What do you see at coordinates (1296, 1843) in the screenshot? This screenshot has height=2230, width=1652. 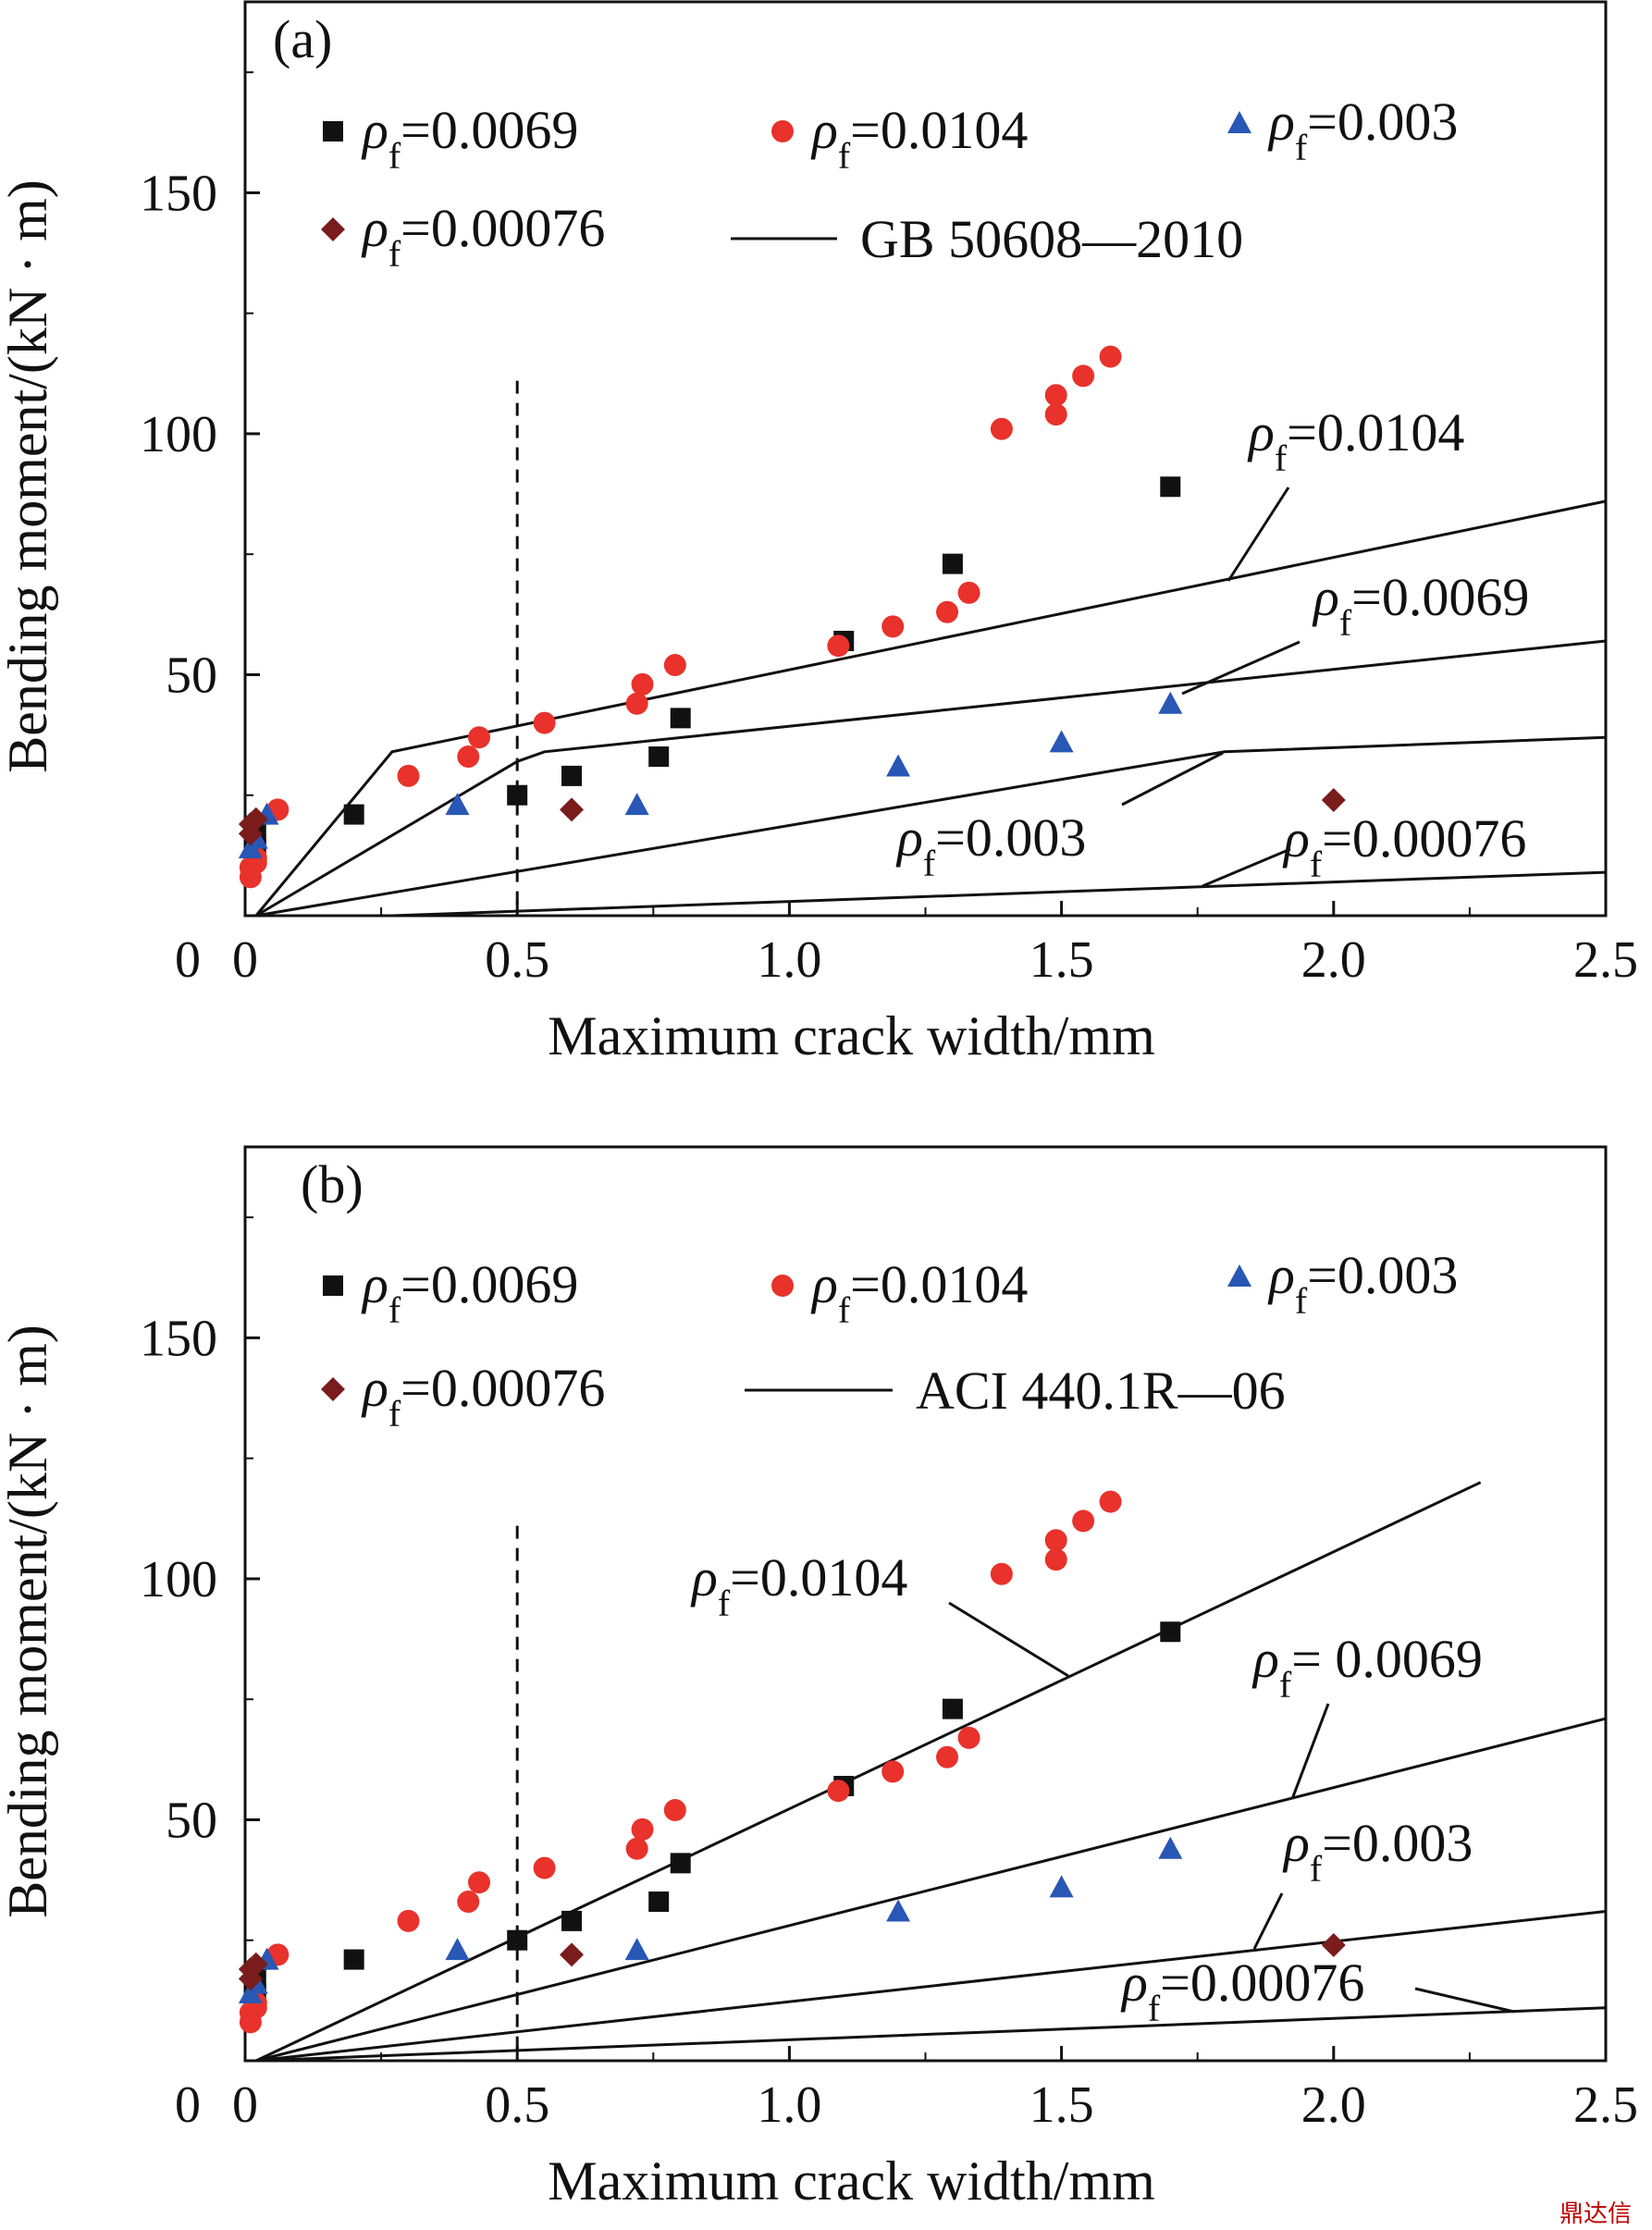 I see `curve-label-2-rho: ρ` at bounding box center [1296, 1843].